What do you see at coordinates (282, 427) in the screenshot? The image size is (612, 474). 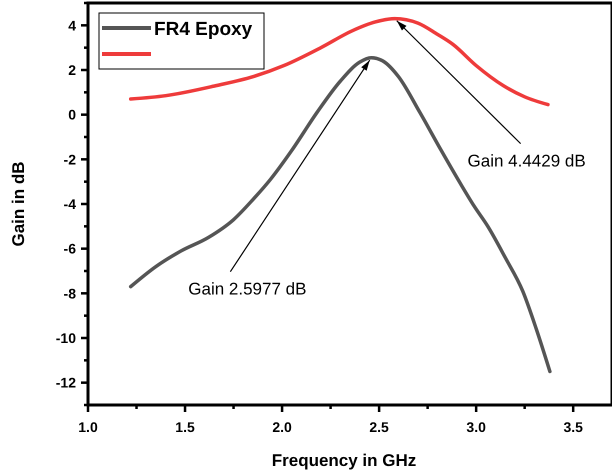 I see `x-tick-label: 2.0` at bounding box center [282, 427].